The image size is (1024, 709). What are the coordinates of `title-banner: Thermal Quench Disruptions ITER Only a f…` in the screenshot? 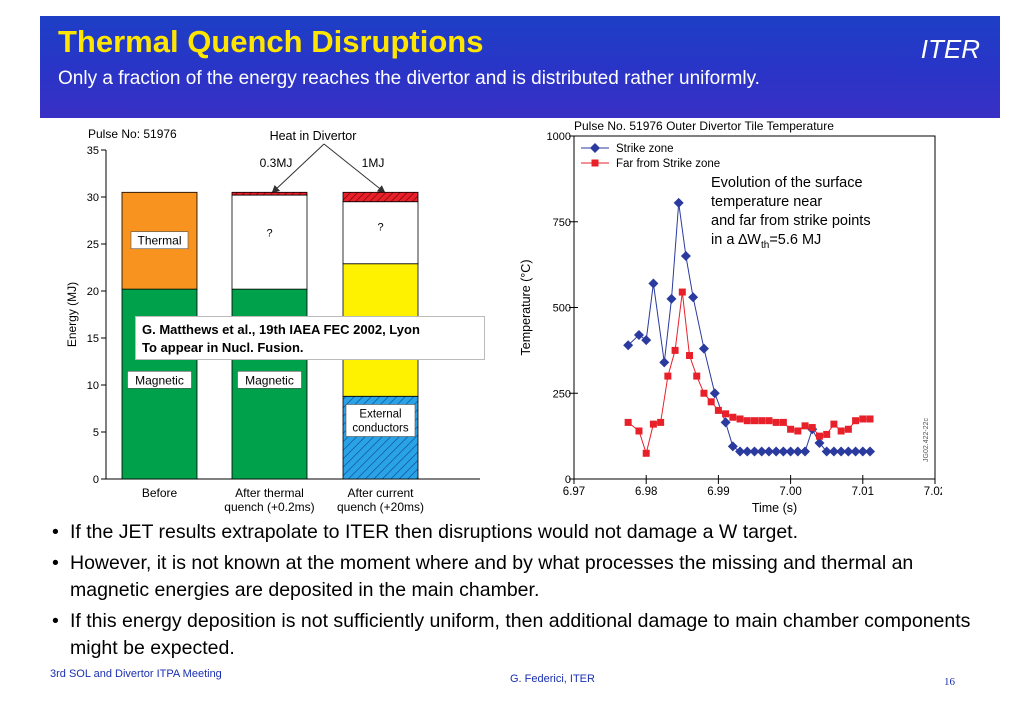 It's located at (520, 67).